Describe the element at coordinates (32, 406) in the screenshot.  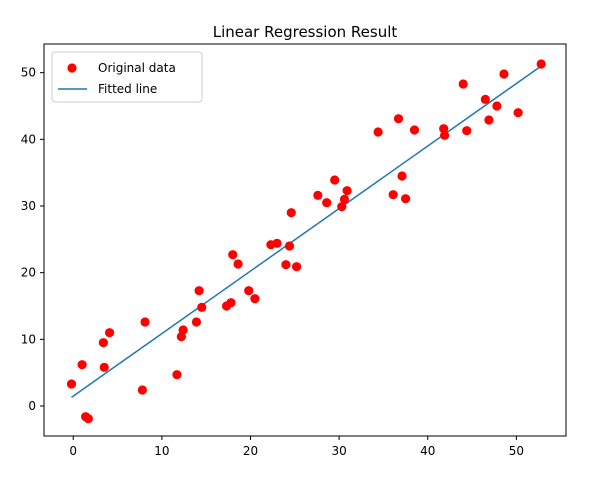
I see `y-tick-label: 0` at that location.